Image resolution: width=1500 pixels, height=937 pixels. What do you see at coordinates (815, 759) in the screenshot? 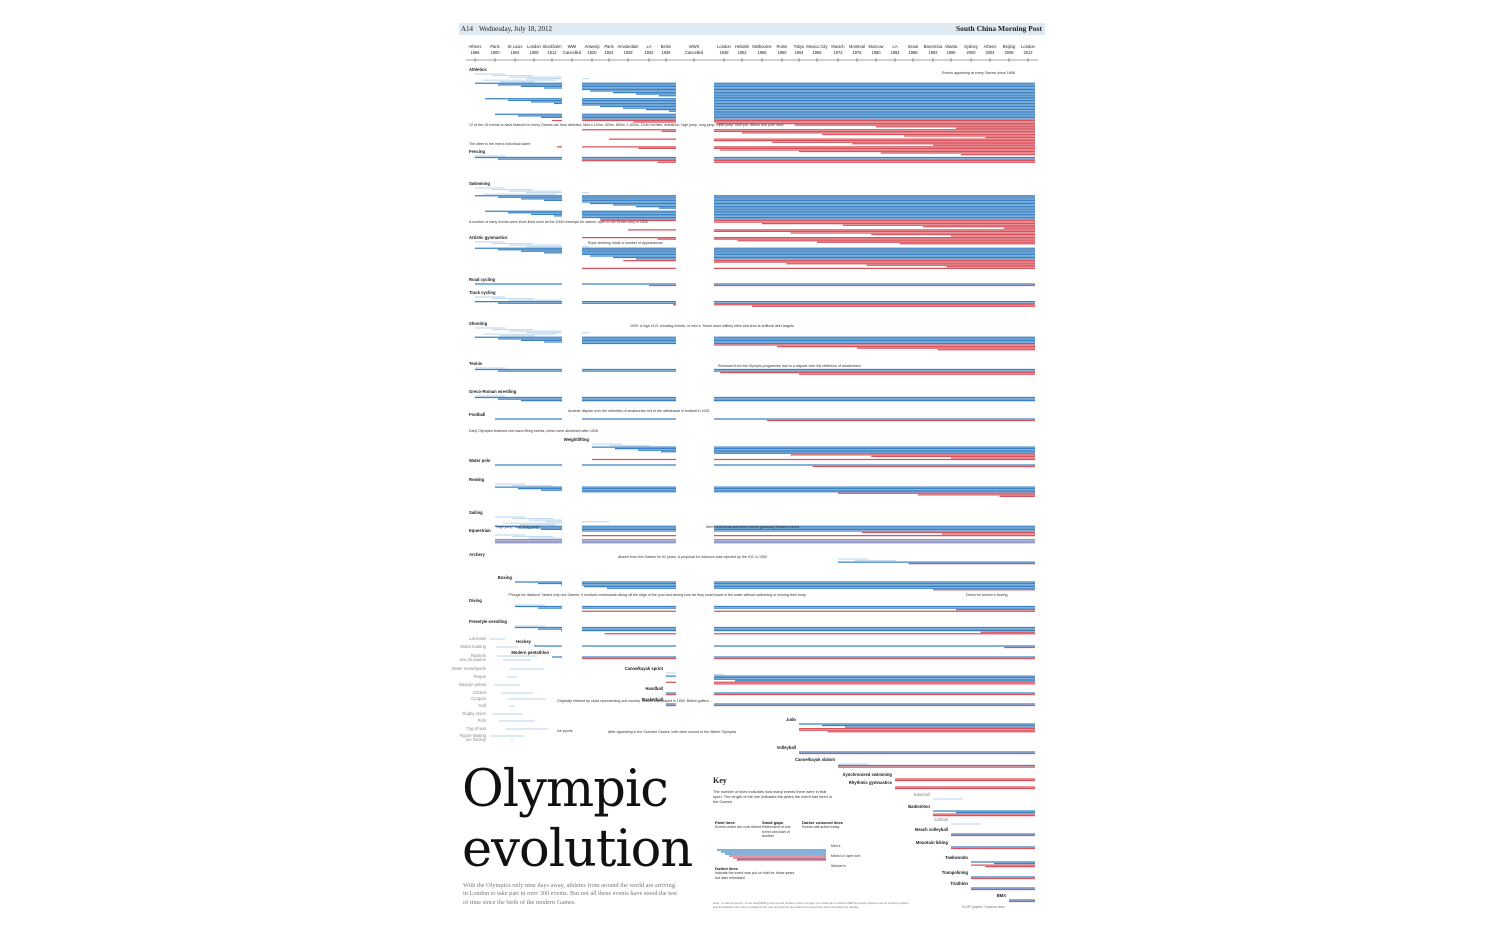
I see `sport-label: Canoe/kayak slalom` at bounding box center [815, 759].